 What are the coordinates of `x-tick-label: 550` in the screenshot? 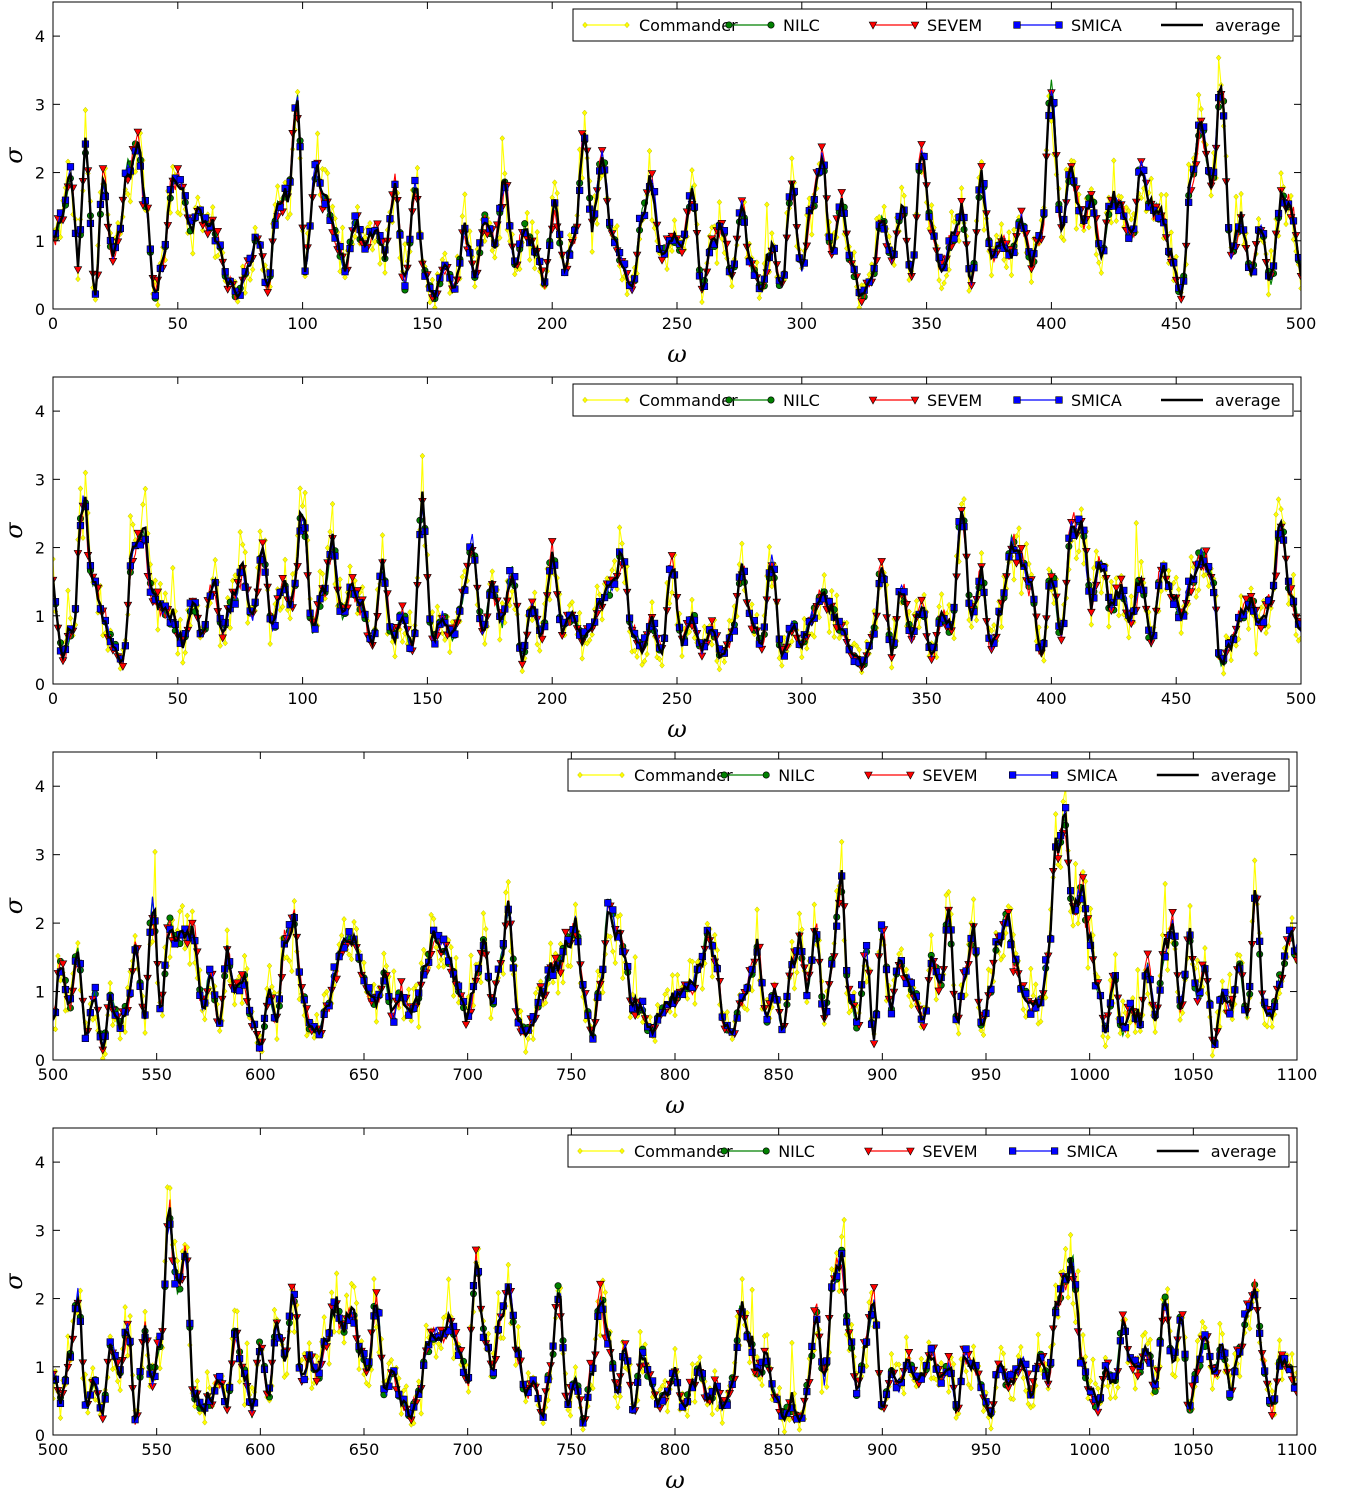 It's located at (156, 1074).